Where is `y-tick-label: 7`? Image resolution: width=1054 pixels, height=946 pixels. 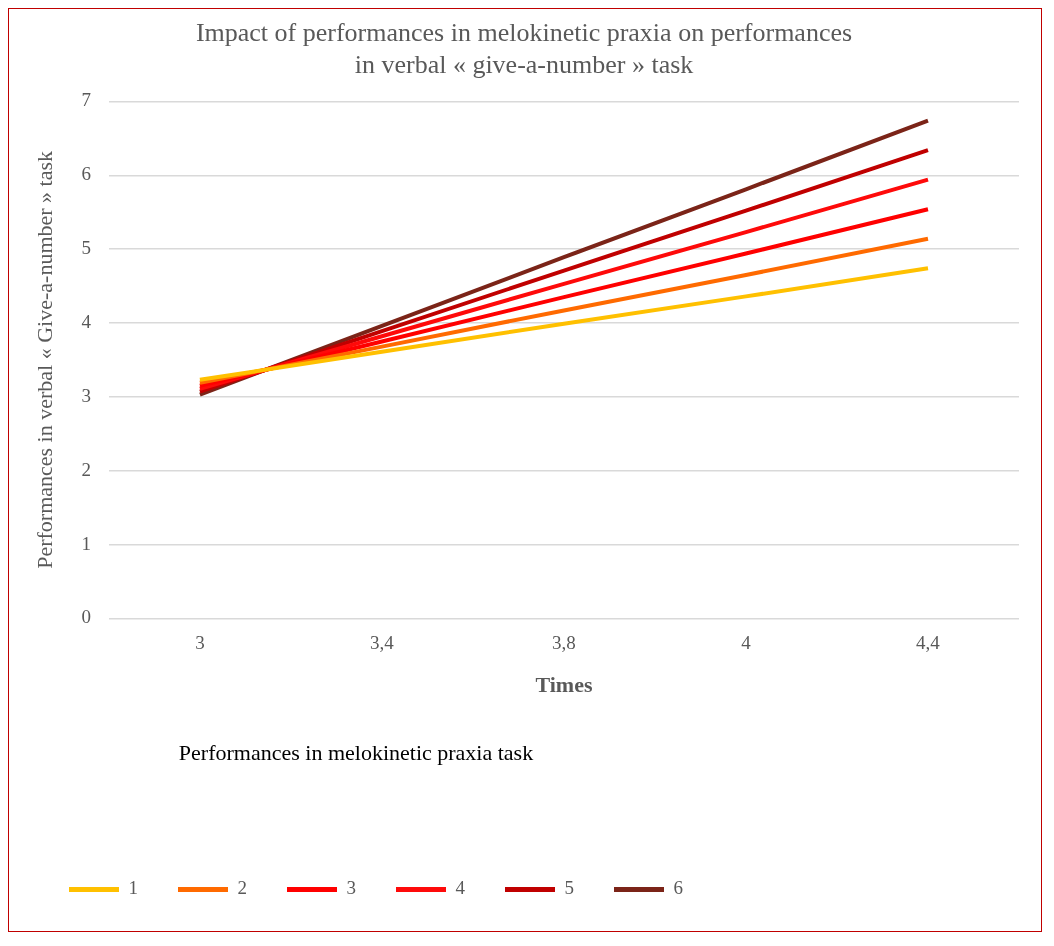 y-tick-label: 7 is located at coordinates (86, 100).